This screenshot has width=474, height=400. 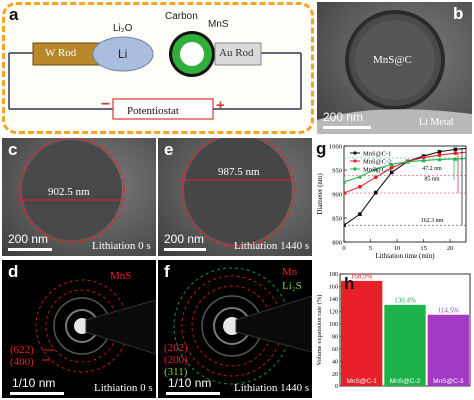 What do you see at coordinates (14, 14) in the screenshot?
I see `panel-a-label: a` at bounding box center [14, 14].